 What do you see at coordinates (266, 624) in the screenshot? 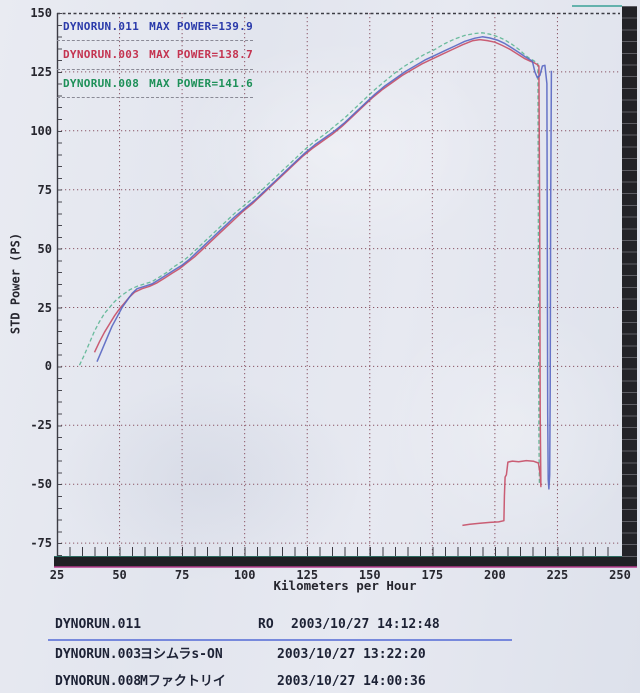
I see `run-label-cell: RO` at bounding box center [266, 624].